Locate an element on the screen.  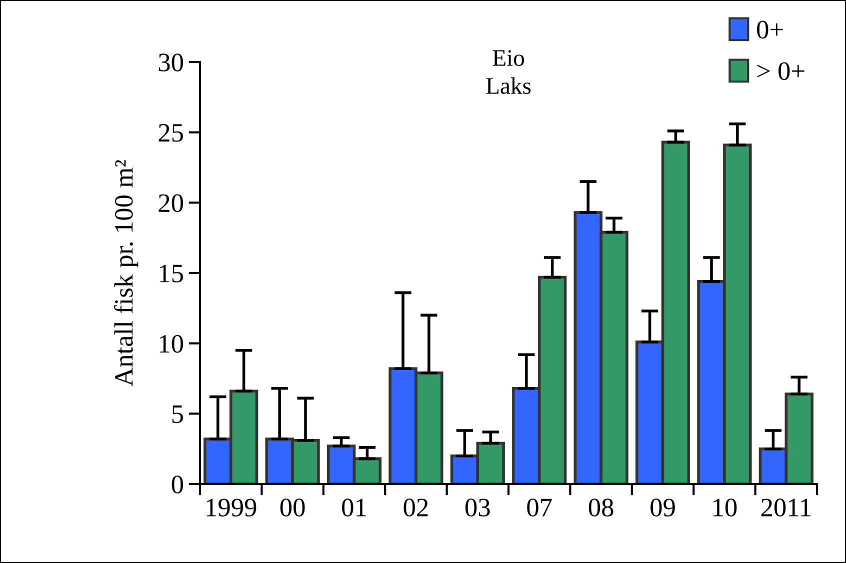
y-tick-label: 30 is located at coordinates (171, 63).